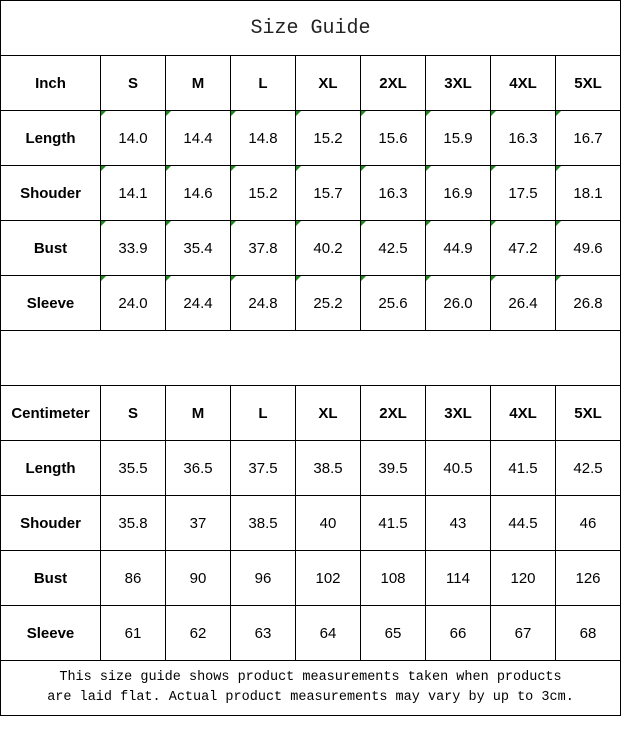  I want to click on table-row: Bust 33.9 35.4 37.8 40.2 42.5 44.9 47.2 49.6, so click(310, 248).